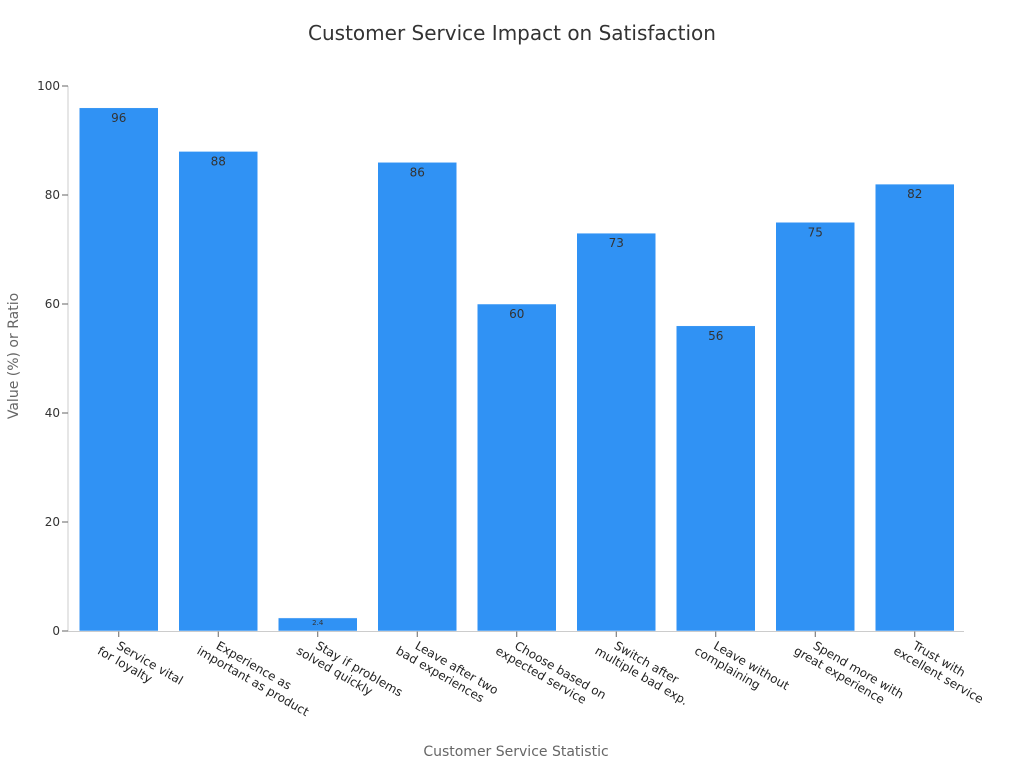  Describe the element at coordinates (14, 356) in the screenshot. I see `y-axis-title: Value (%) or Ratio` at that location.